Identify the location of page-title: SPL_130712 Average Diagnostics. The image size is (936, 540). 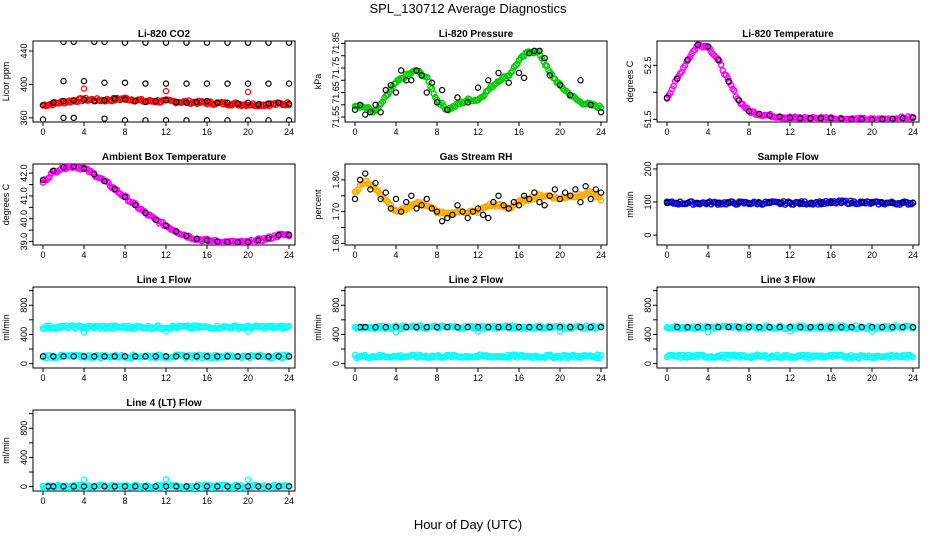
(468, 8).